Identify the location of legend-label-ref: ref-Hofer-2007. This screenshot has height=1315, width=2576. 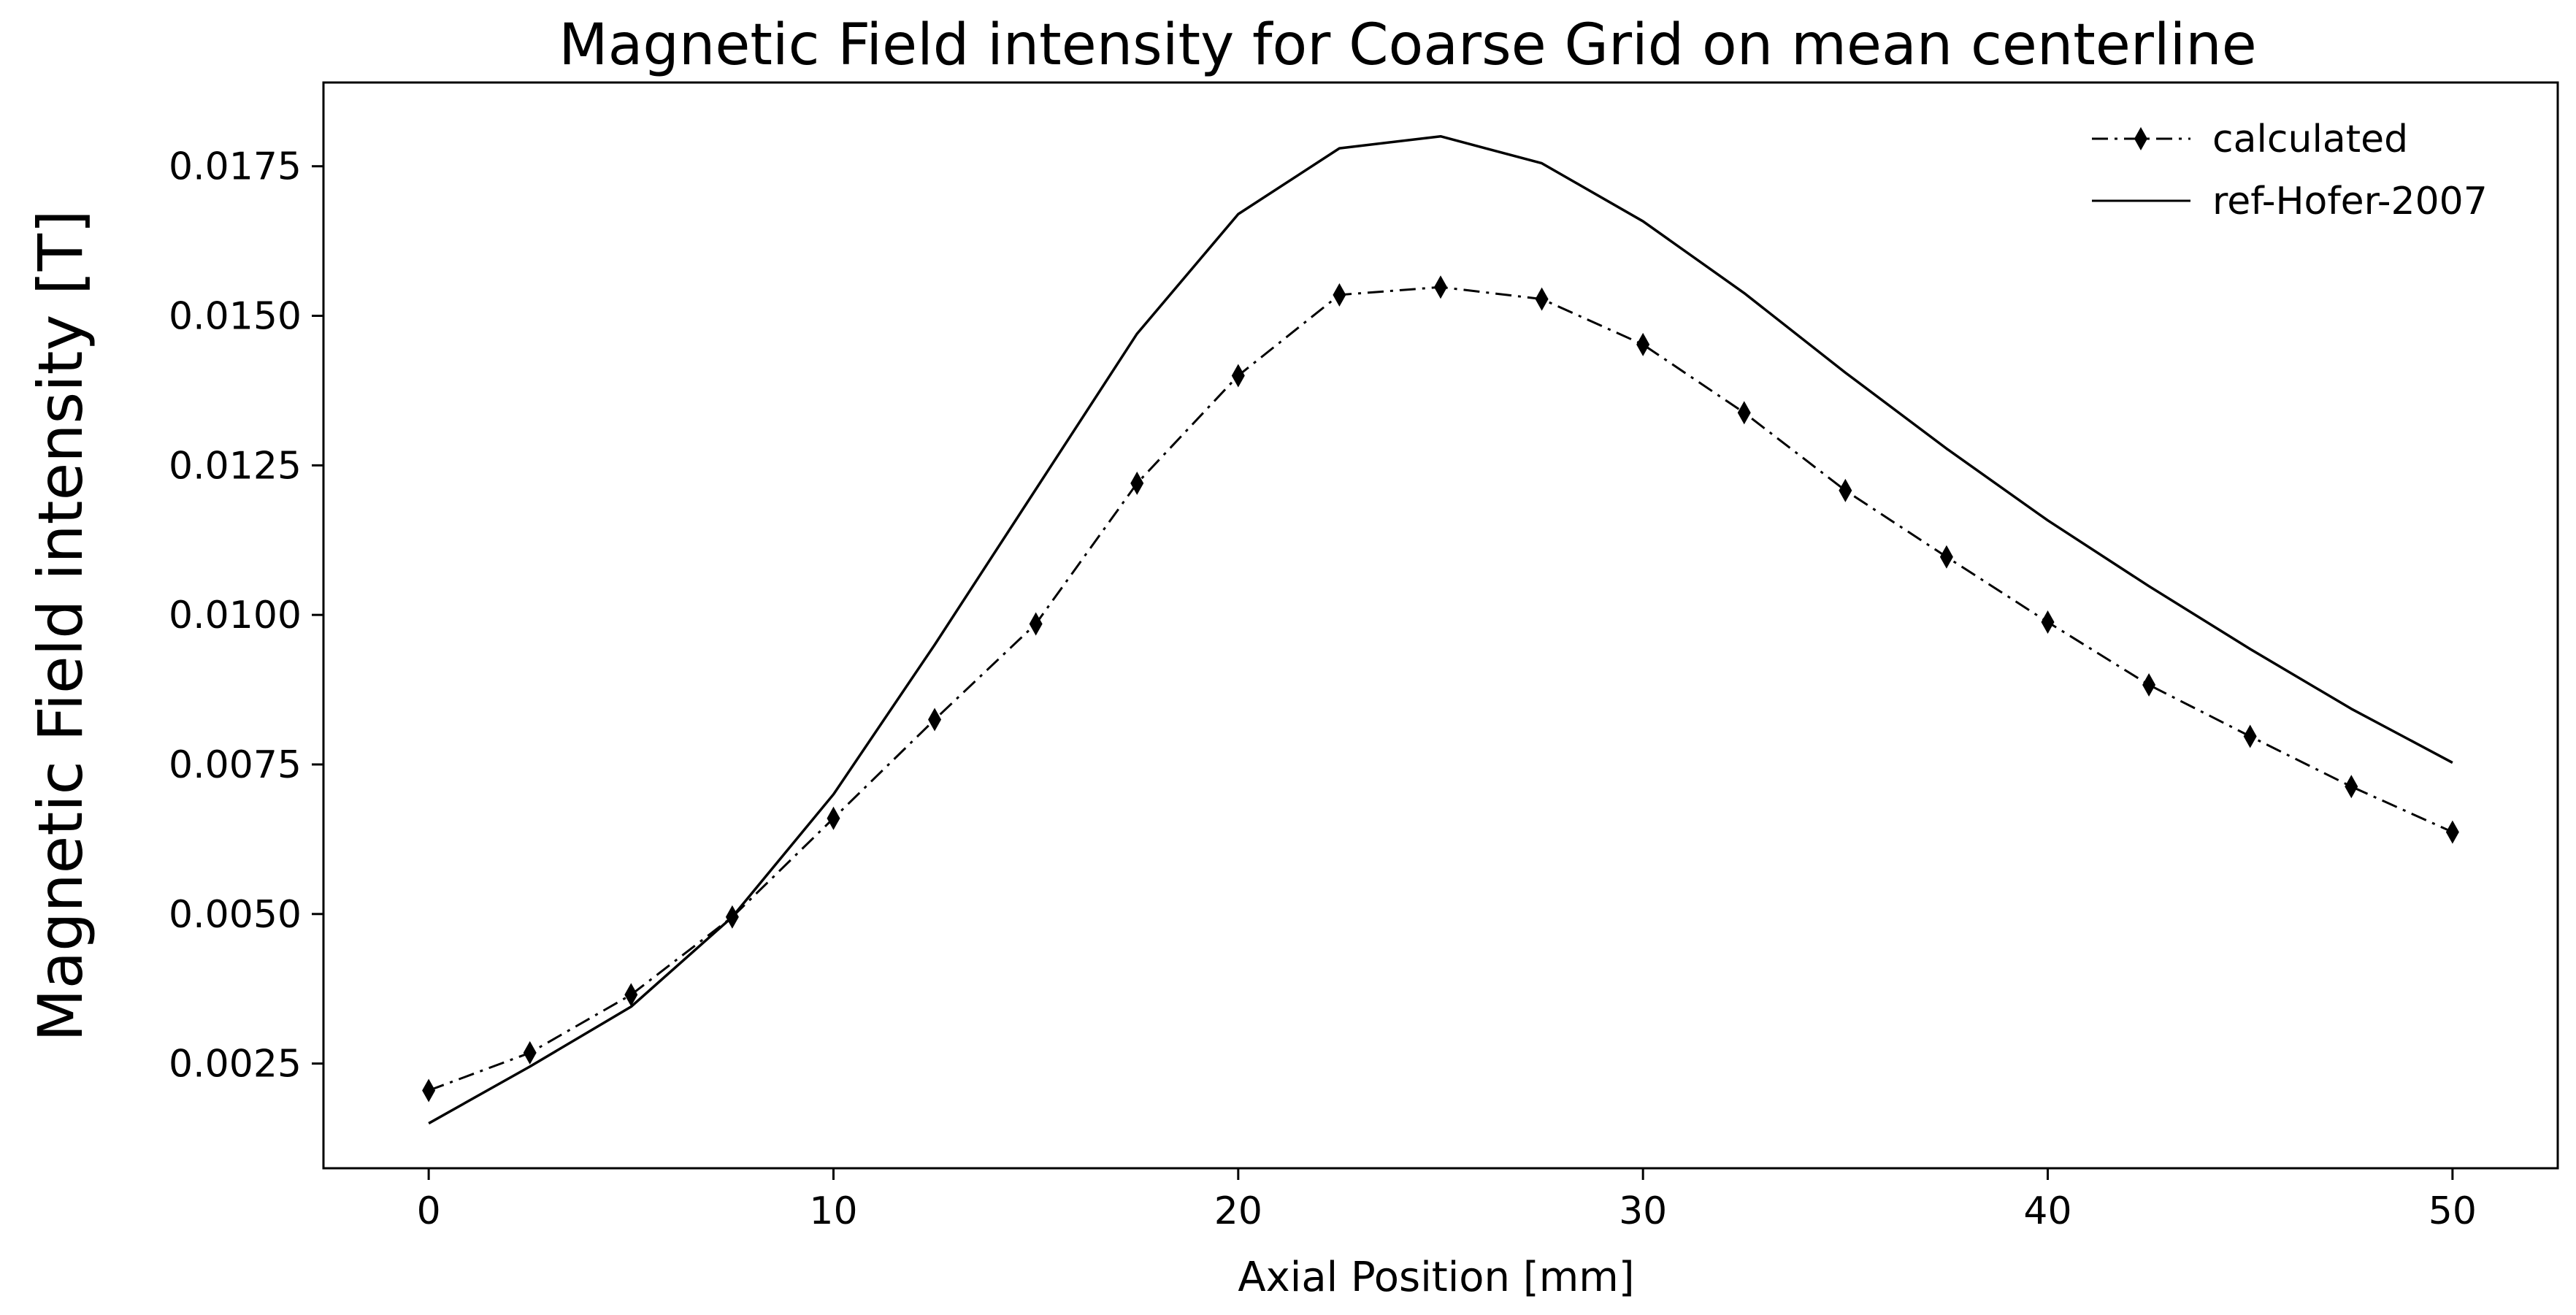
(2350, 201).